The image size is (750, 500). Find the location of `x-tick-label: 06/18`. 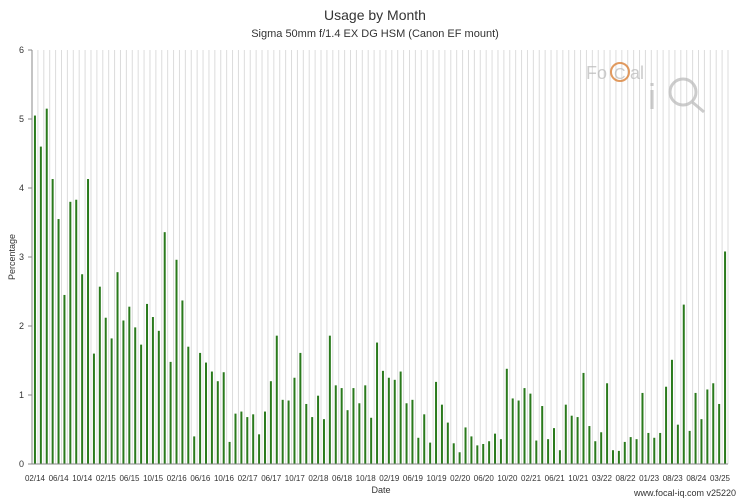

x-tick-label: 06/18 is located at coordinates (342, 478).